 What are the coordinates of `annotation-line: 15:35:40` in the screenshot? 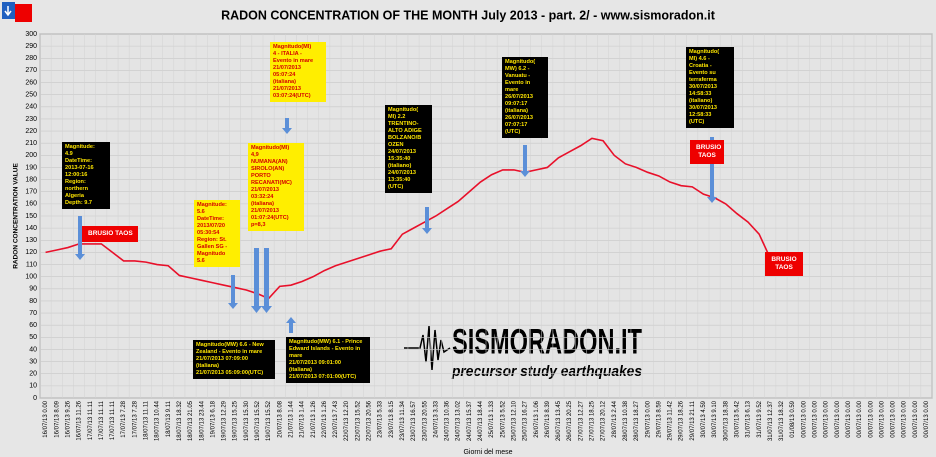 It's located at (399, 159).